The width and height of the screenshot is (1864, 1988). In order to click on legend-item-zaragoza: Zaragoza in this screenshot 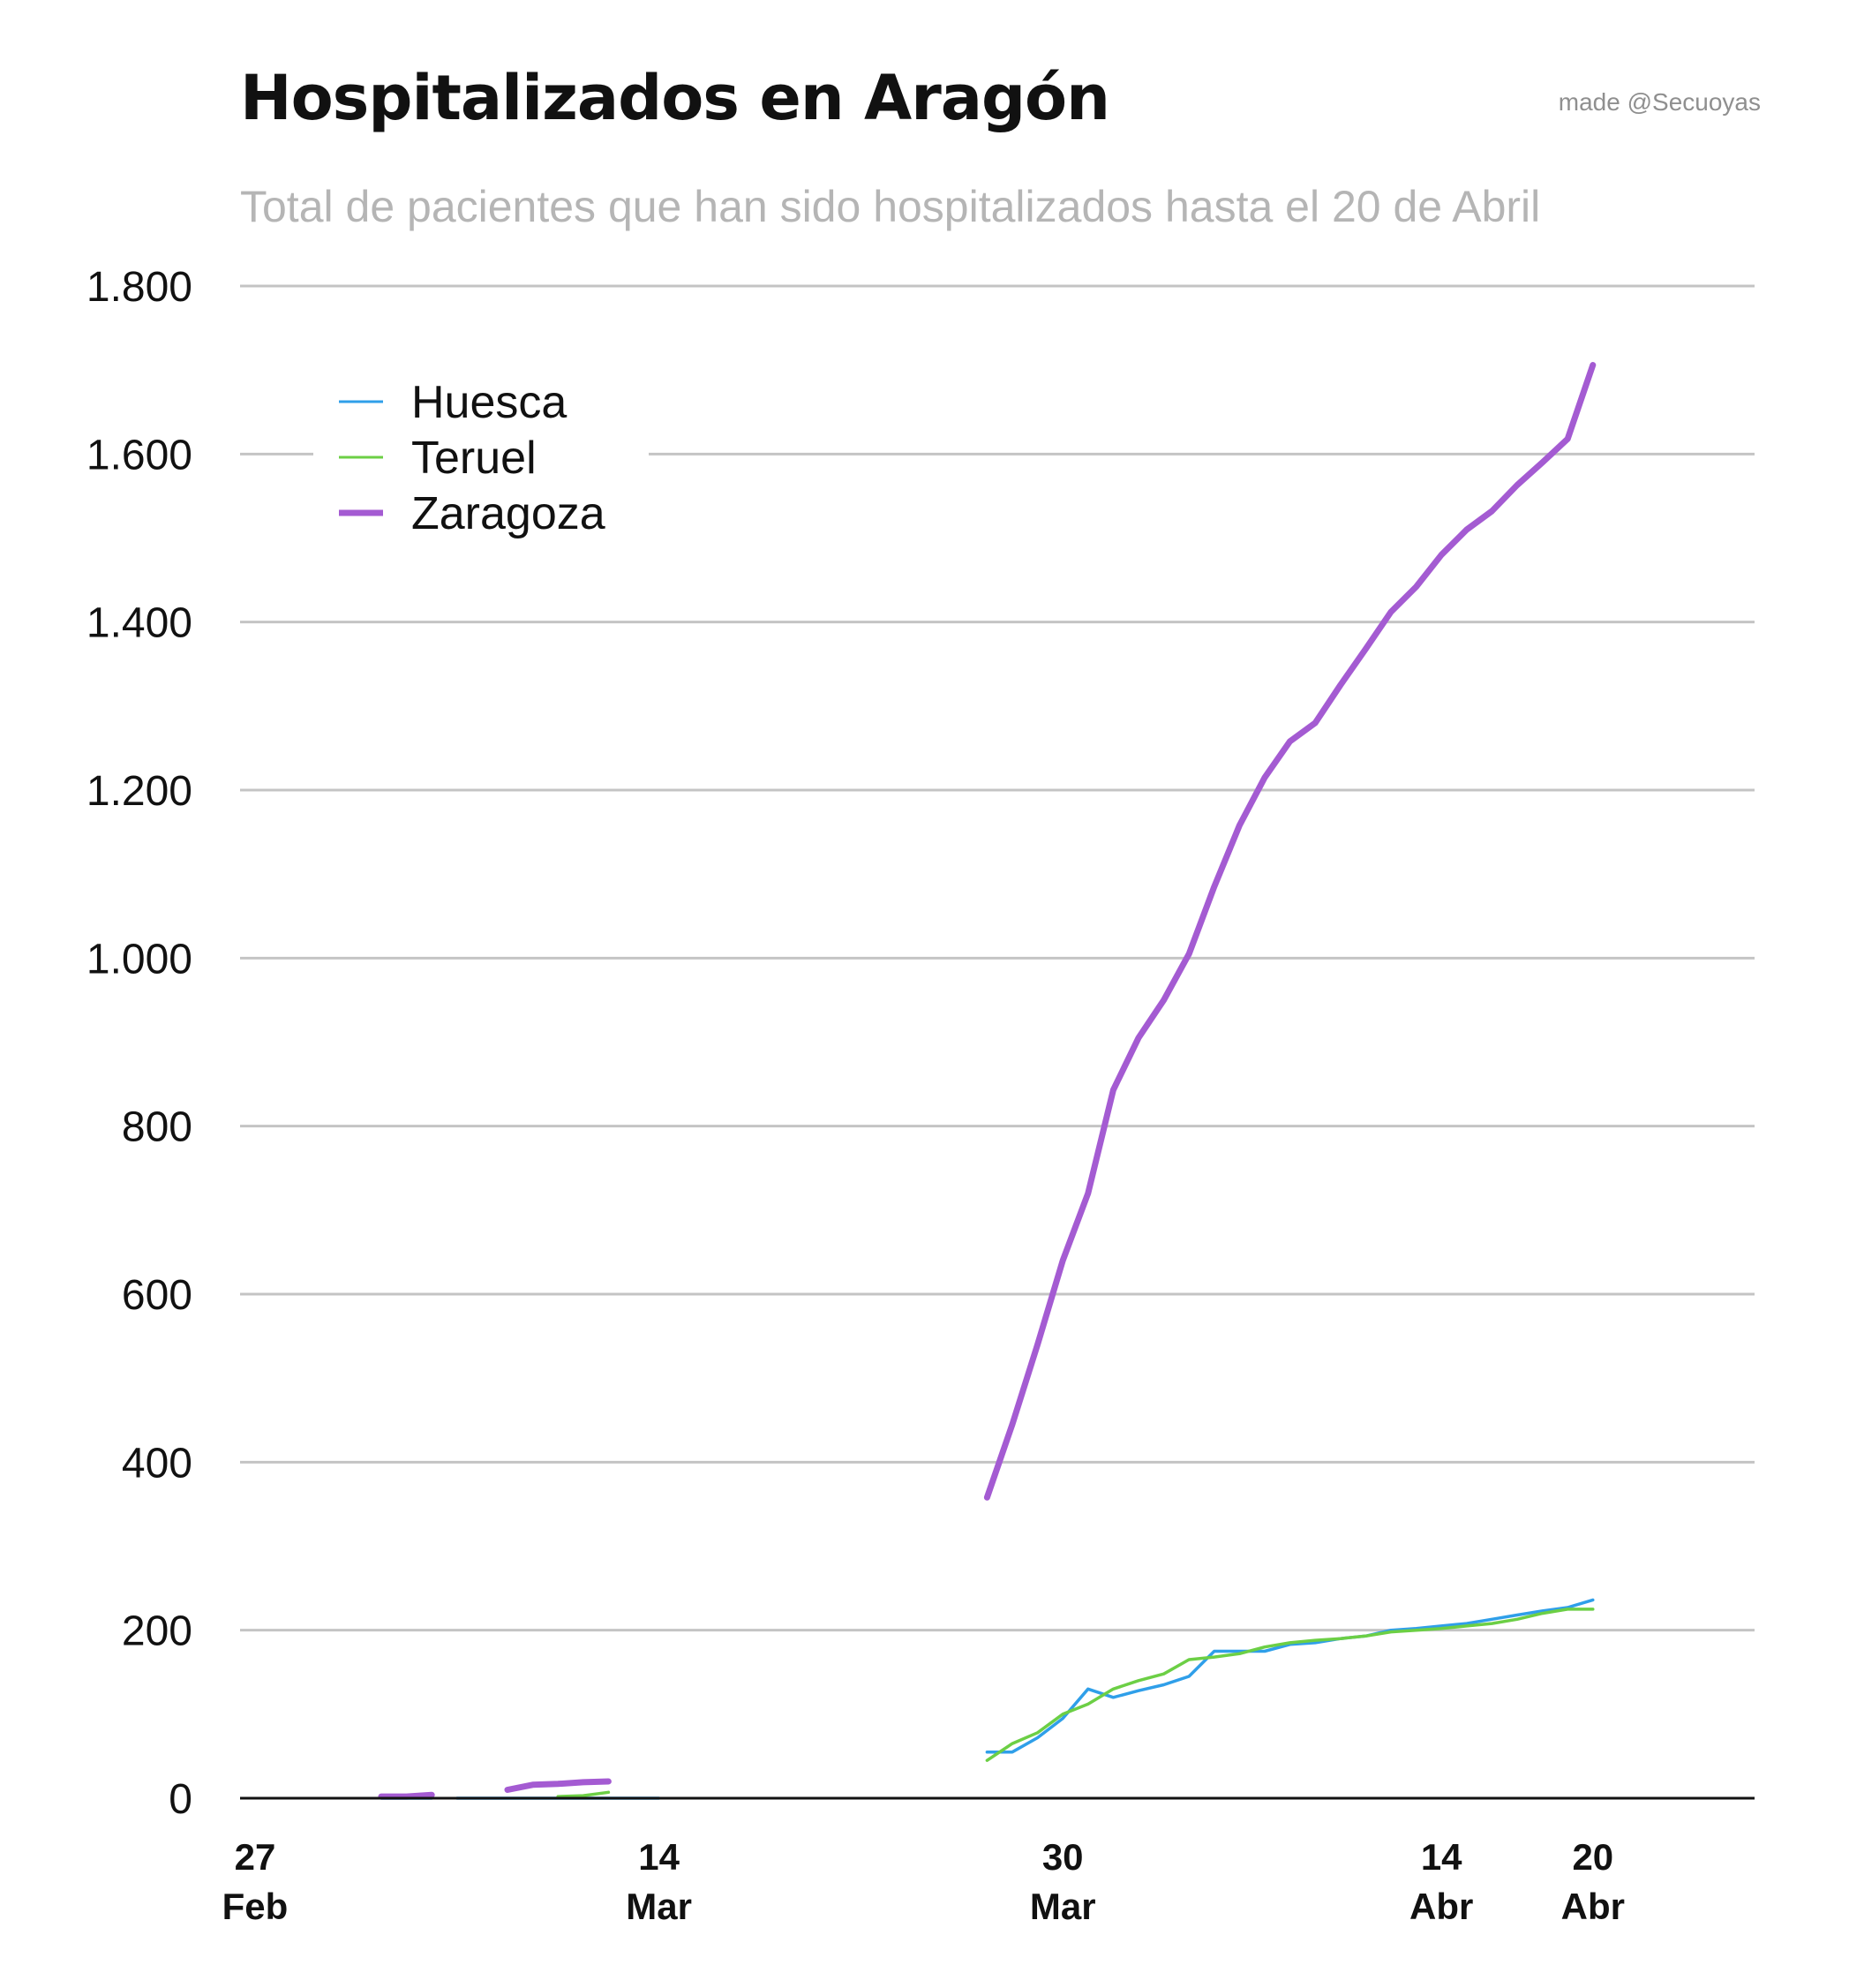, I will do `click(472, 513)`.